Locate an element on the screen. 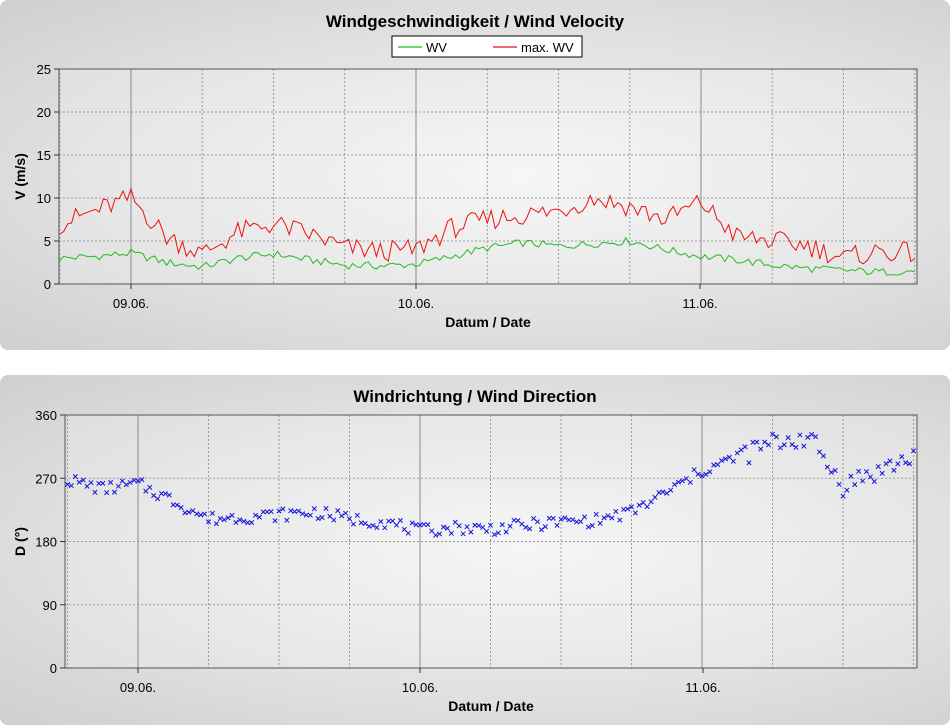  y-tick-label: 270 is located at coordinates (46, 478).